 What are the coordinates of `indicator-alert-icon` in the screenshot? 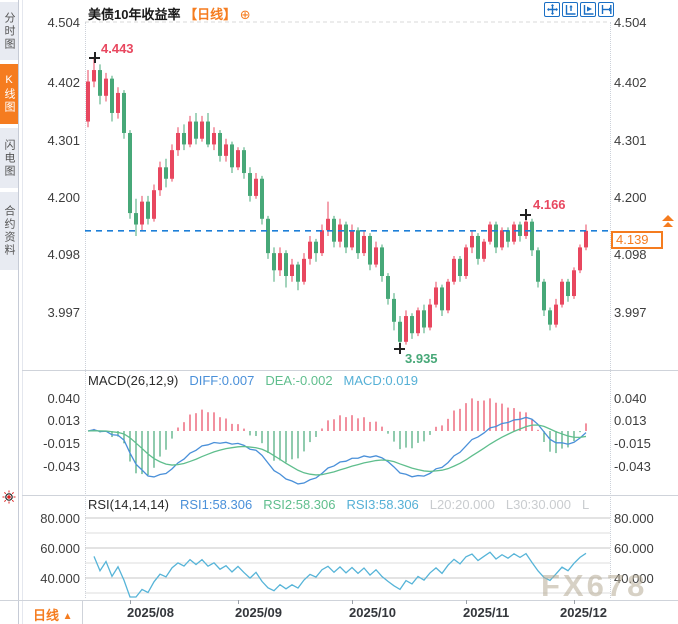 It's located at (9, 498).